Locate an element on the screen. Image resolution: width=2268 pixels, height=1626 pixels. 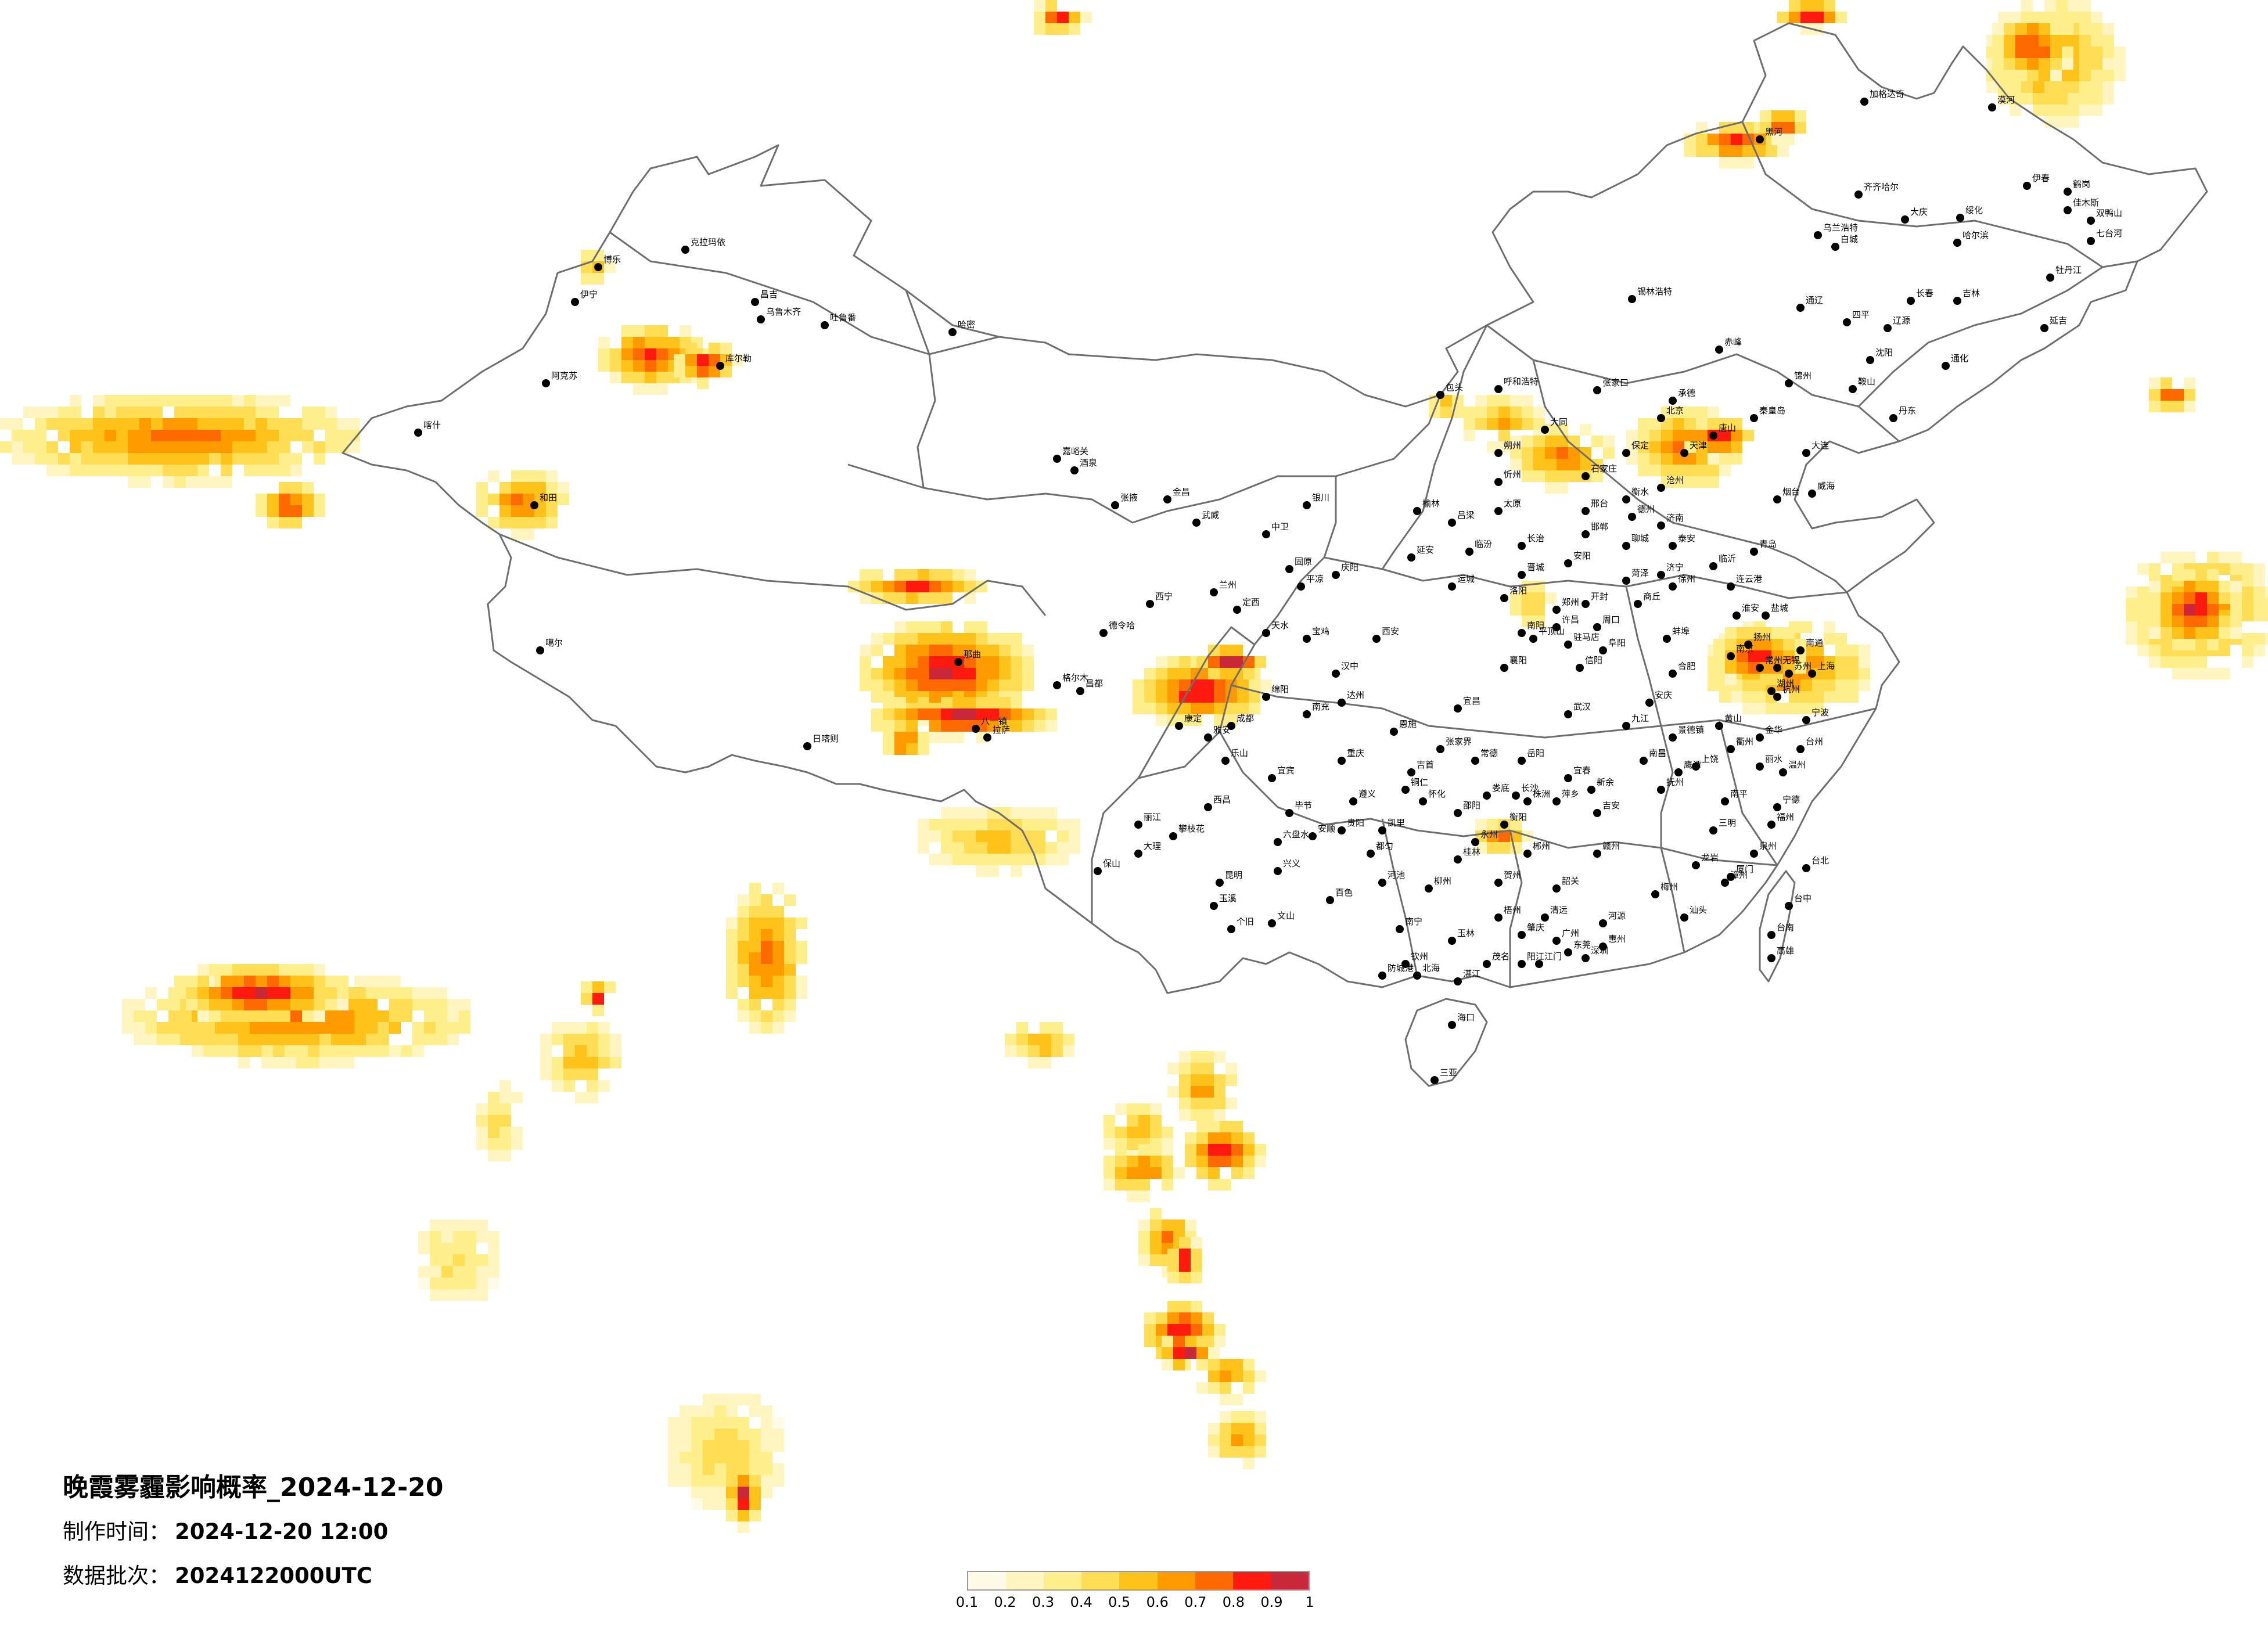
city-marker: 临沂 is located at coordinates (1722, 561).